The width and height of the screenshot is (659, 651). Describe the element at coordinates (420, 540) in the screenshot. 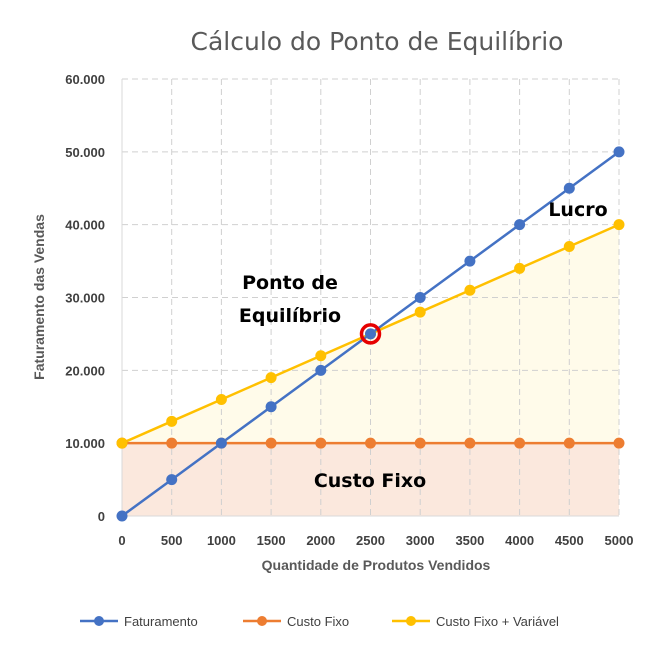

I see `x-tick-label: 3000` at that location.